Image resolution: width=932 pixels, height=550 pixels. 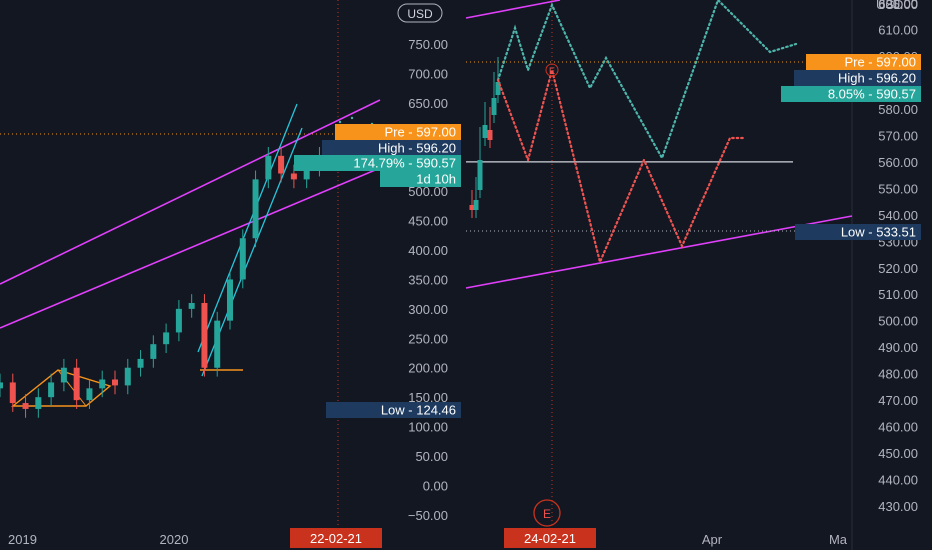 I want to click on left-y-tick-label: 150.00, so click(x=428, y=397).